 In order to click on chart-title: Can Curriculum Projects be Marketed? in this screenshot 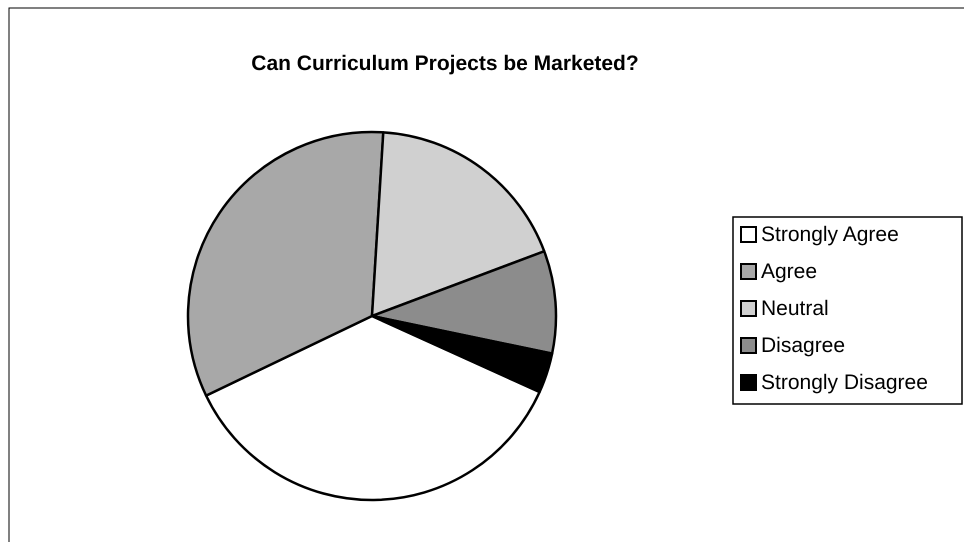, I will do `click(445, 63)`.